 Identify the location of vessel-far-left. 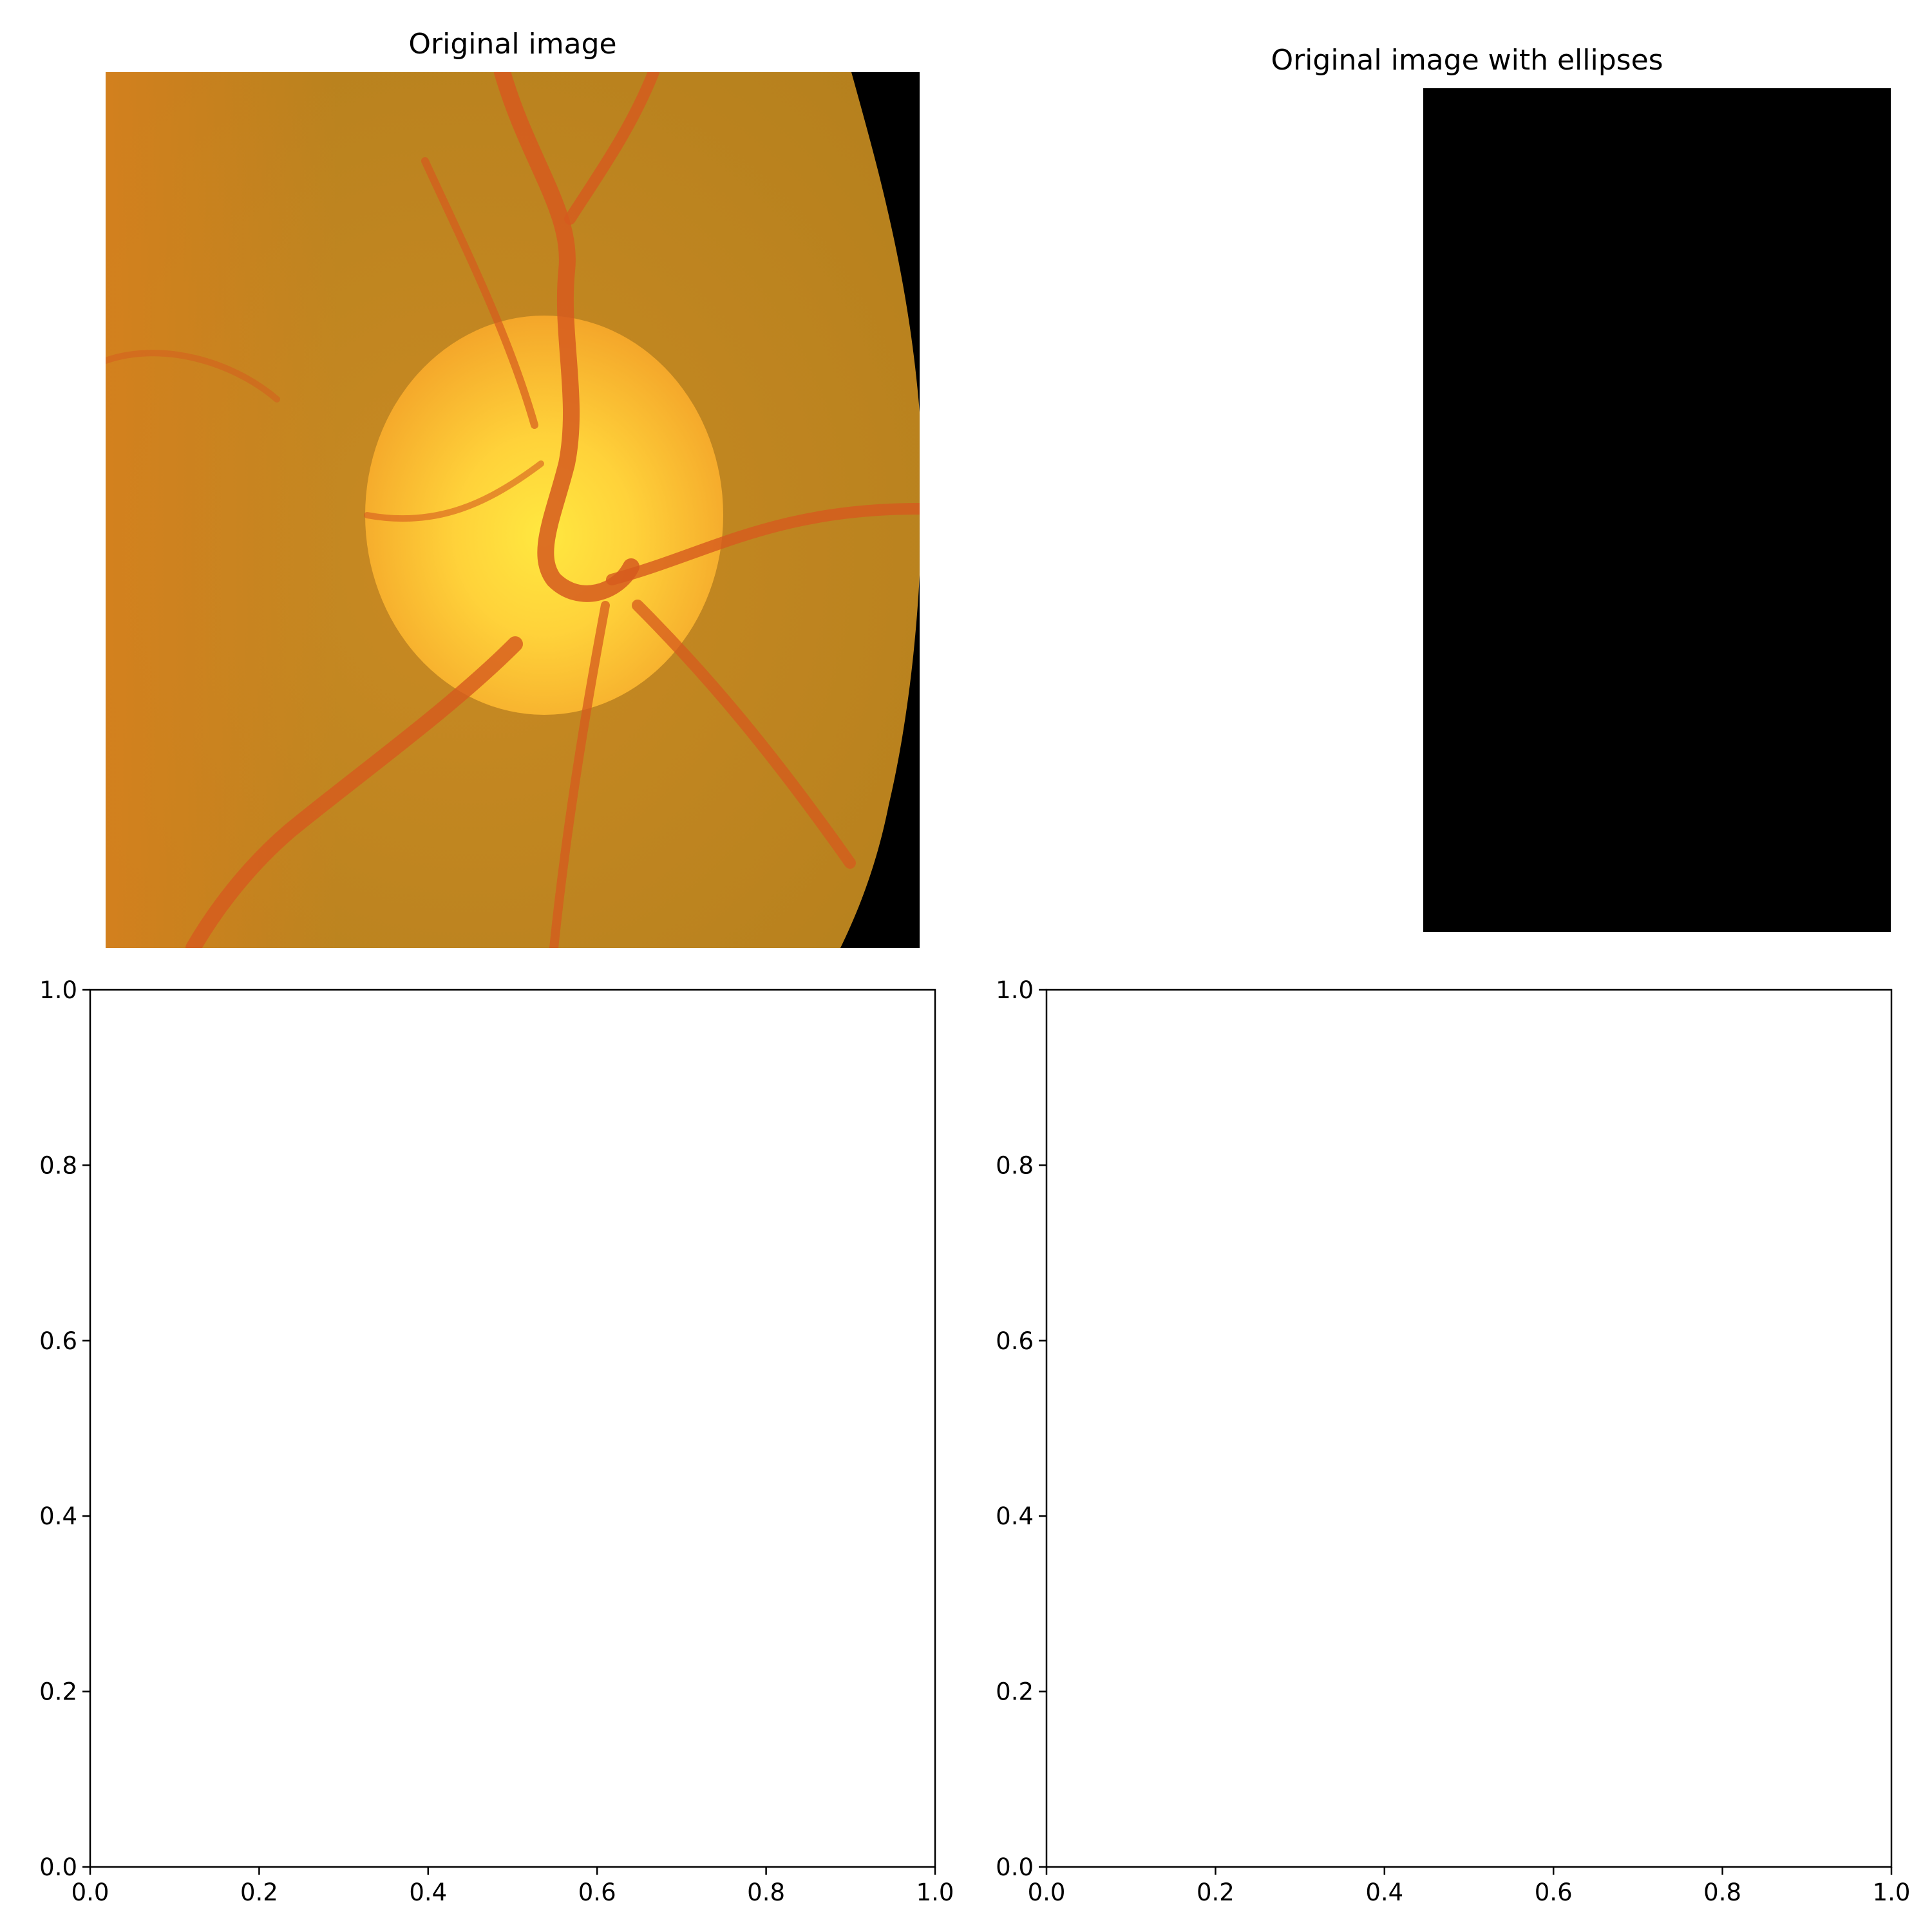
(193, 376).